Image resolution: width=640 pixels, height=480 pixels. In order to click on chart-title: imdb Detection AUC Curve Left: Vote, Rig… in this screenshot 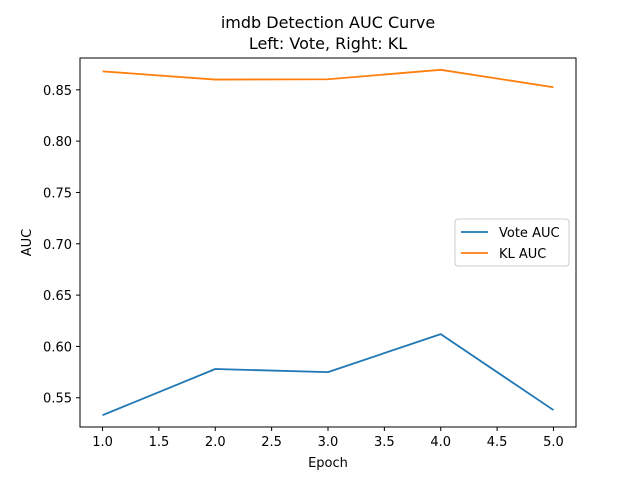, I will do `click(328, 33)`.